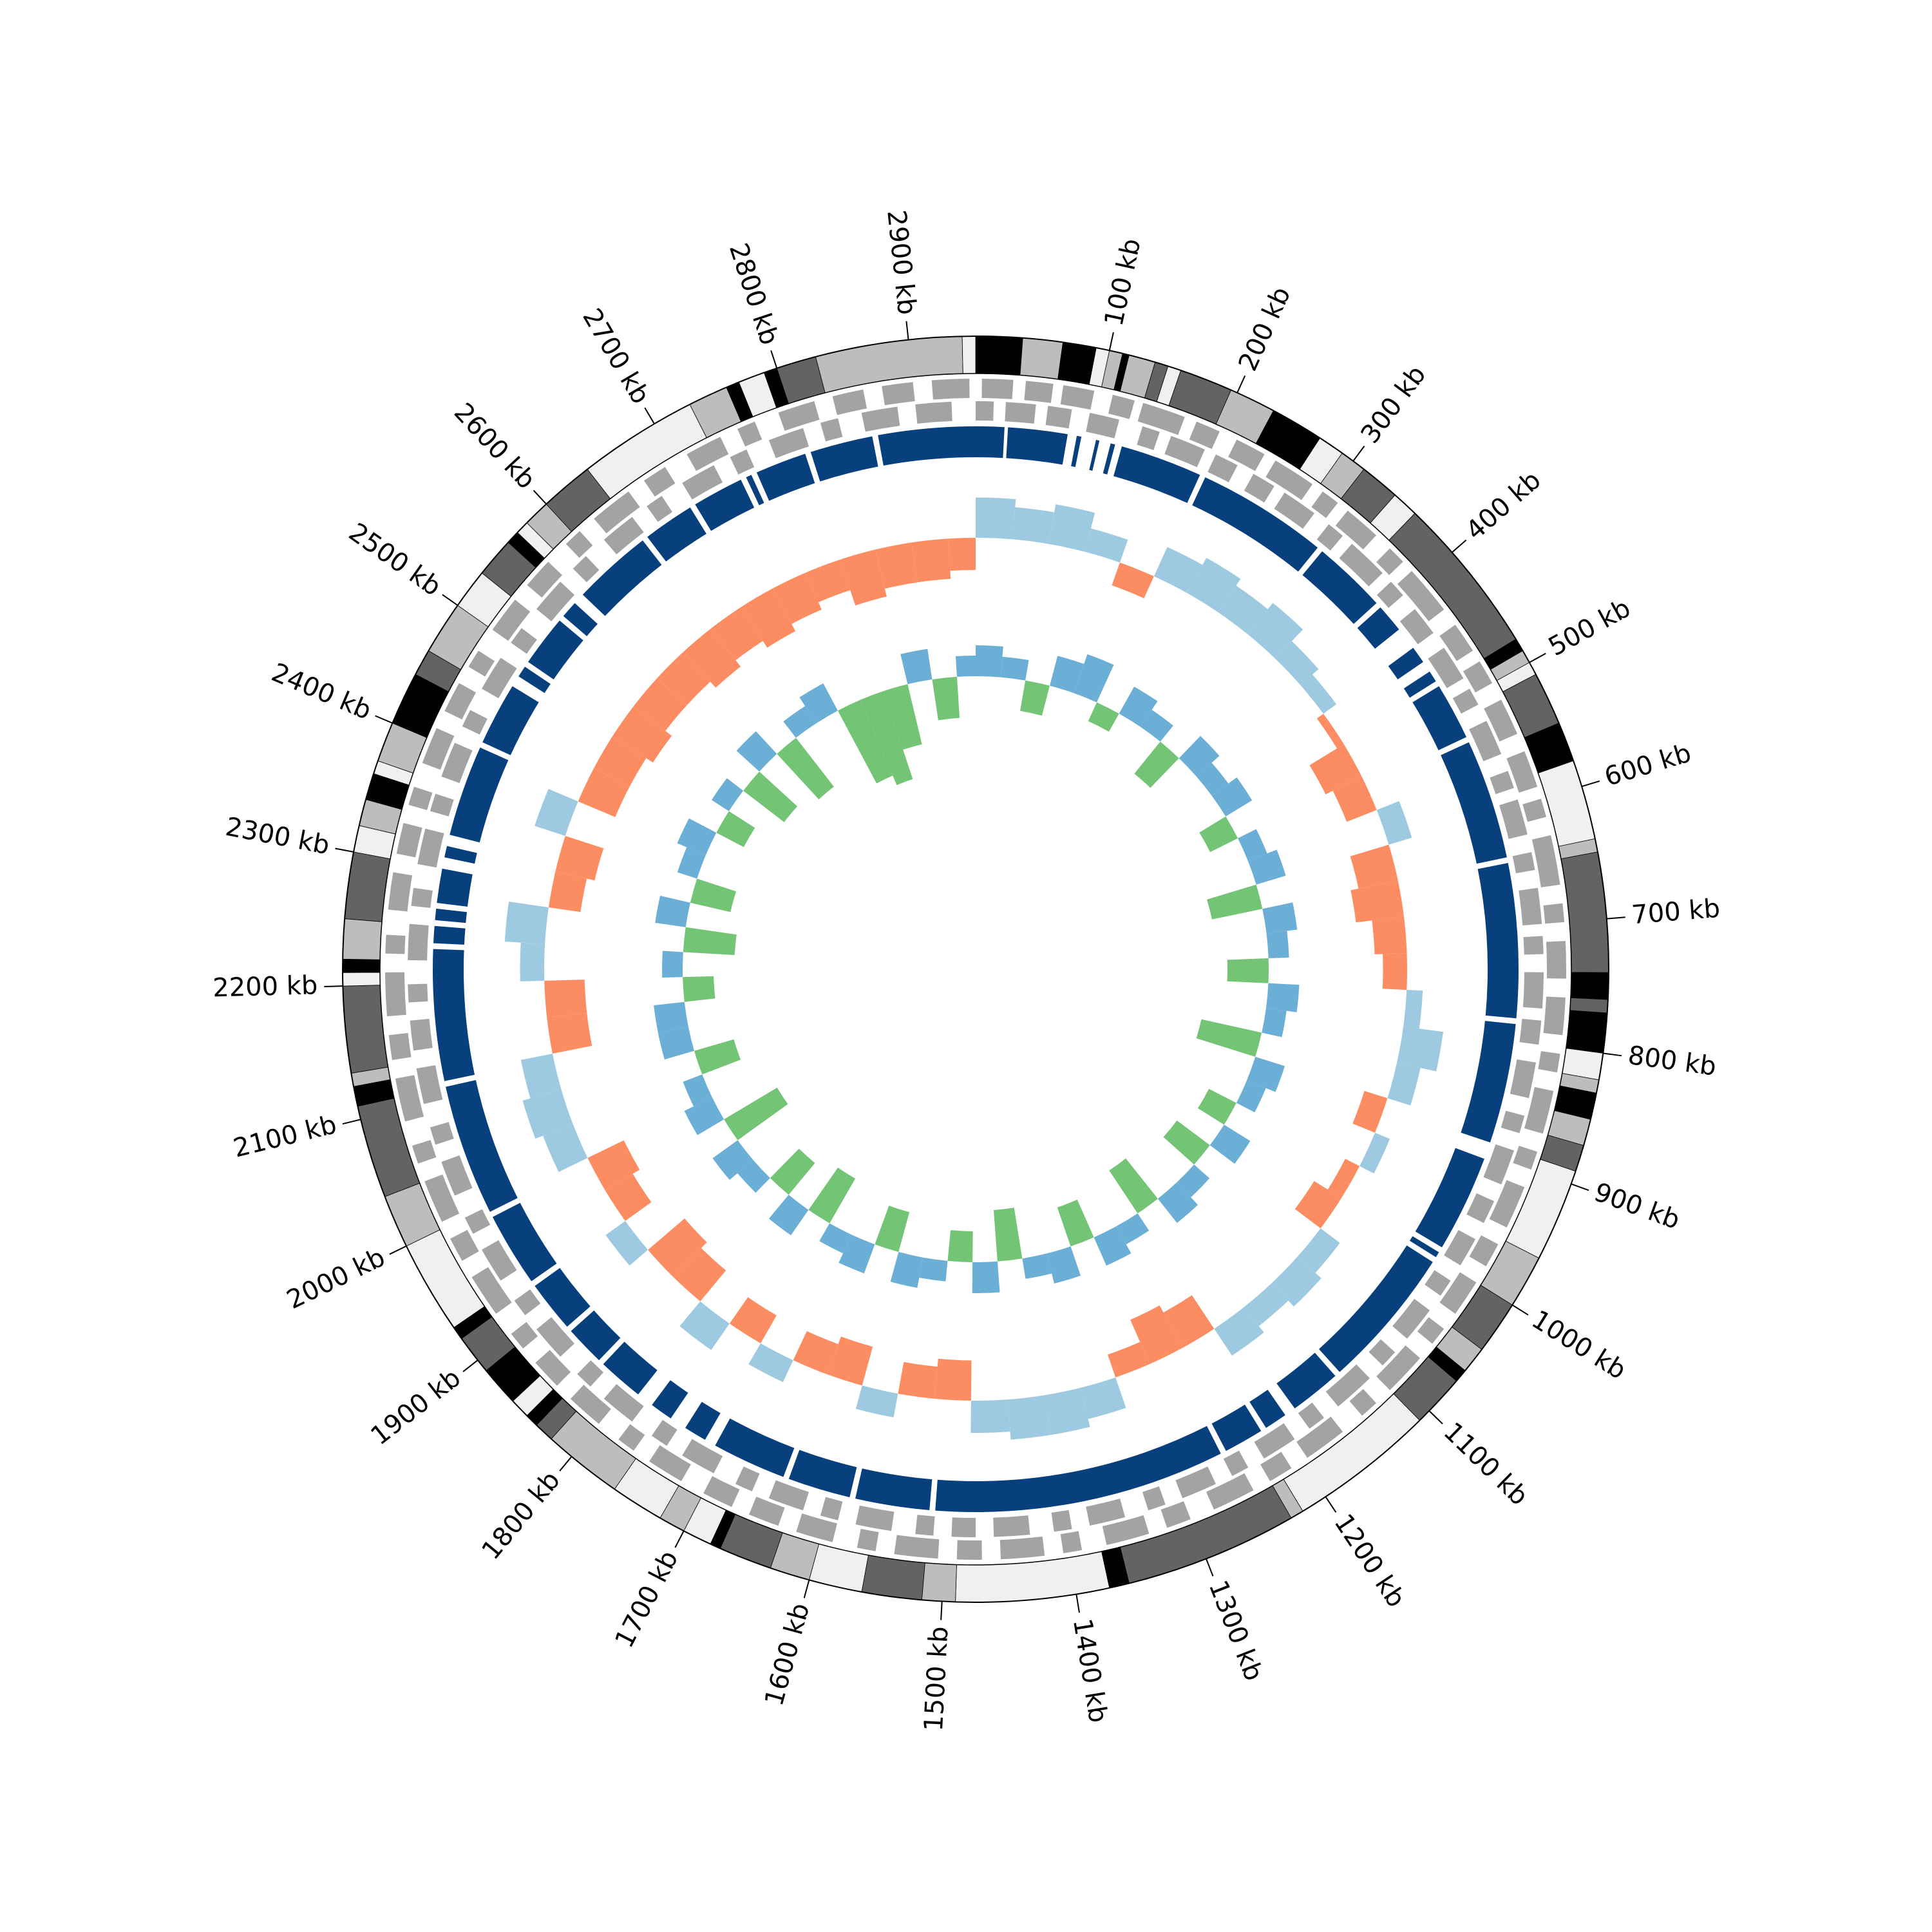 This screenshot has height=1932, width=1932. Describe the element at coordinates (1590, 627) in the screenshot. I see `tick-label: 500 kb` at that location.